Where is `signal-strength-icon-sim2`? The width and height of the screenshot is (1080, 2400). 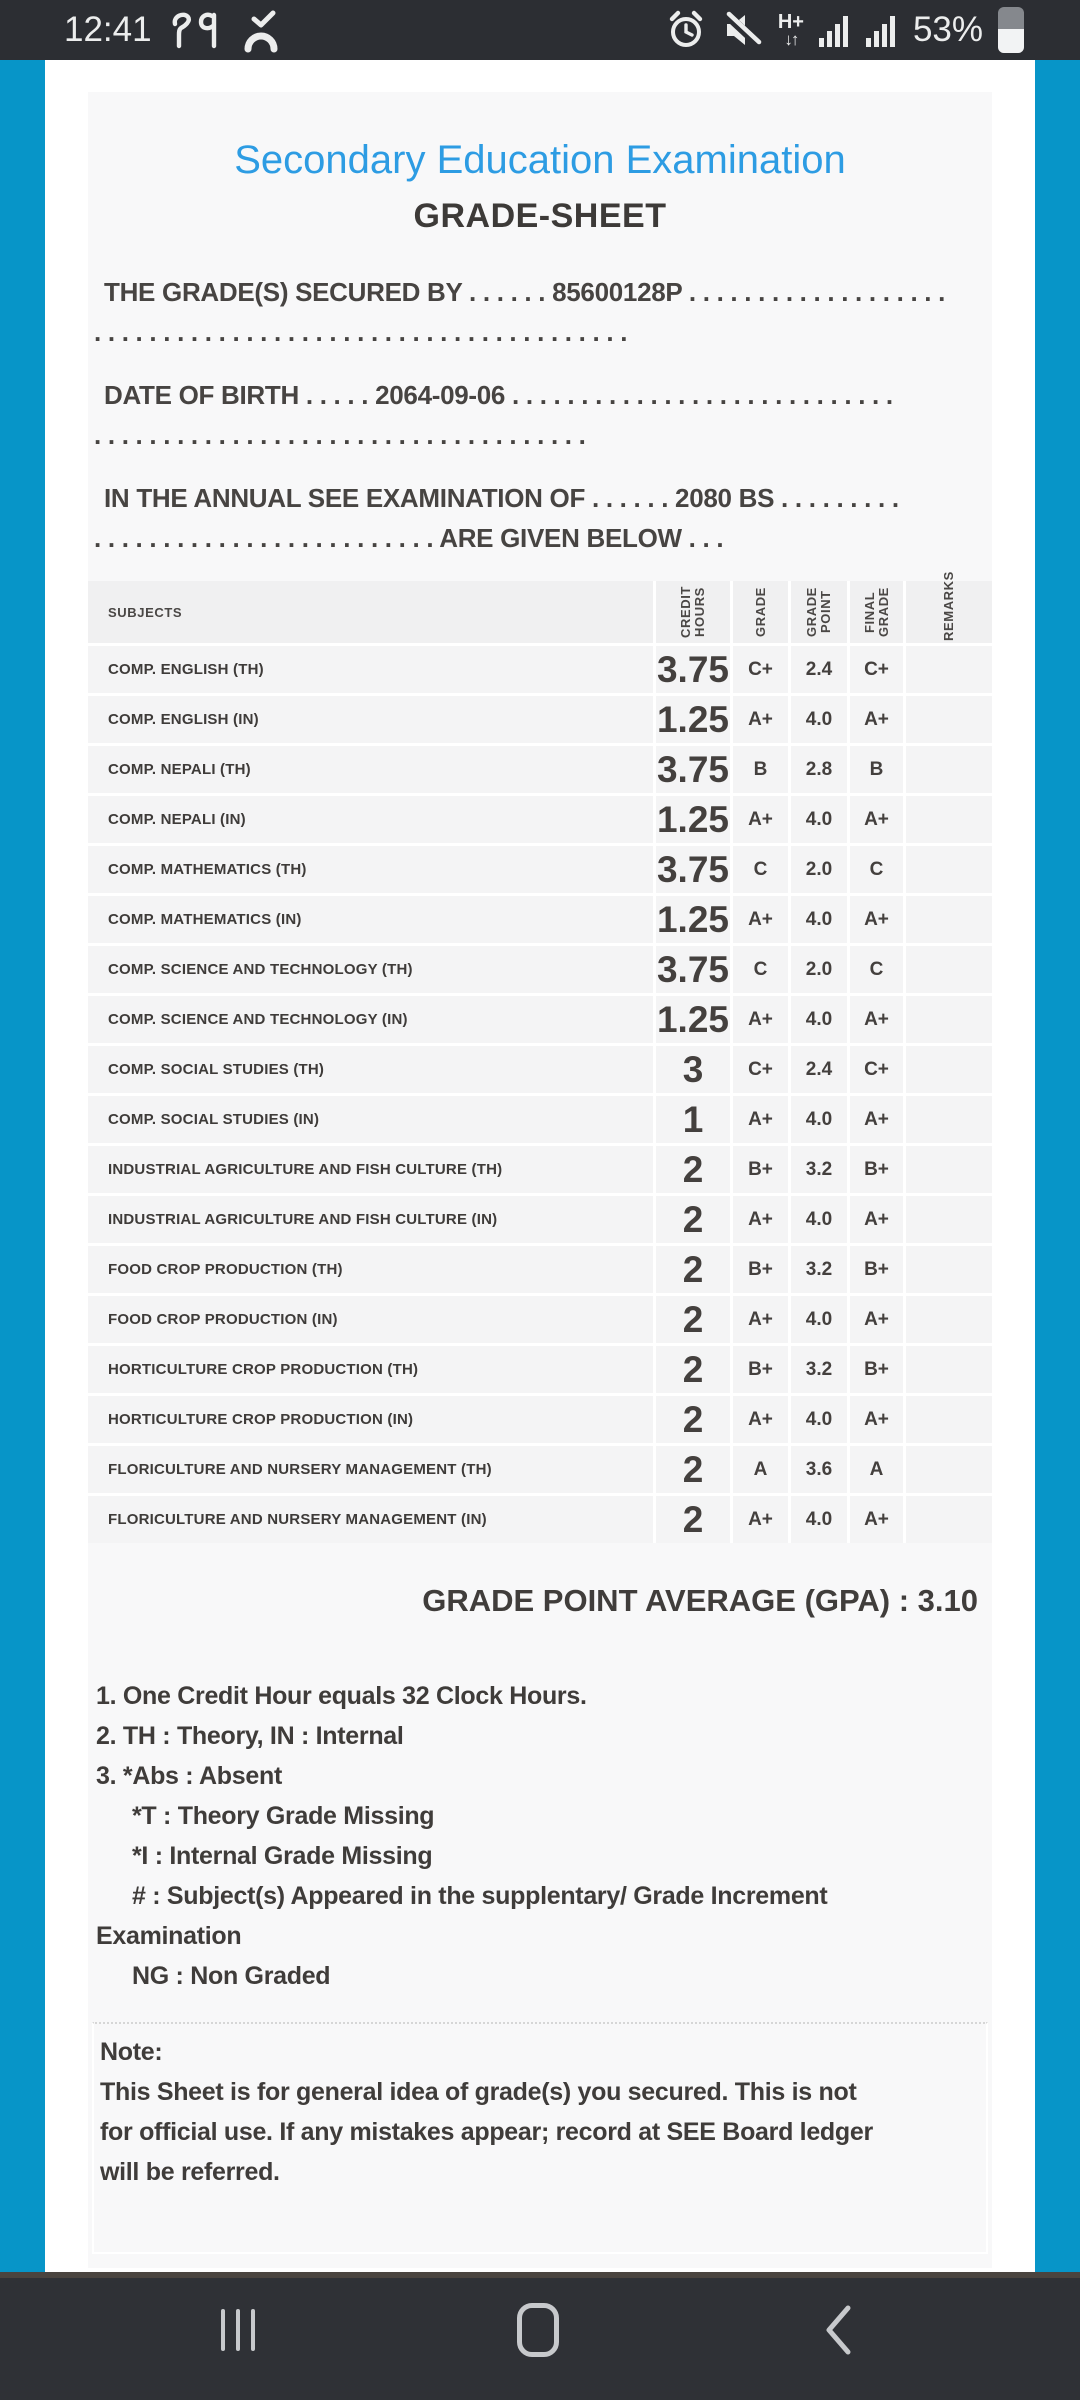
signal-strength-icon-sim2 is located at coordinates (881, 30).